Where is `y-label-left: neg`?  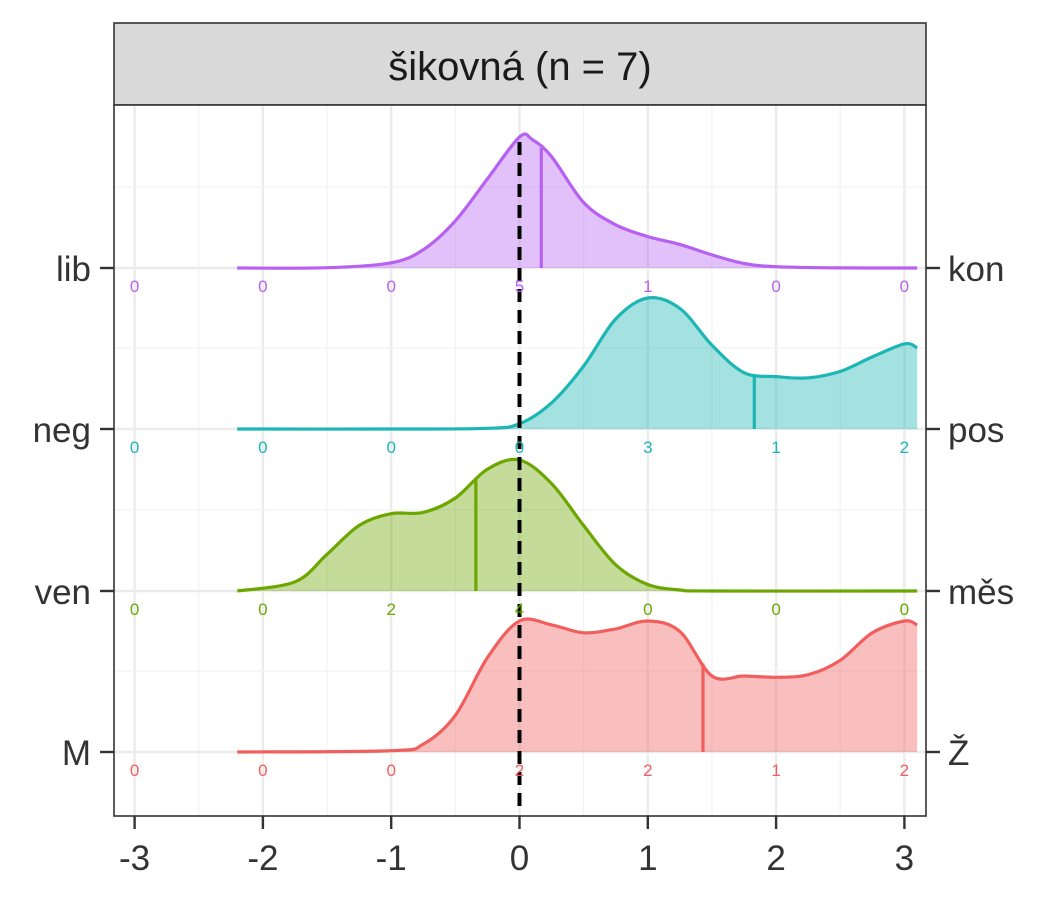 y-label-left: neg is located at coordinates (62, 430).